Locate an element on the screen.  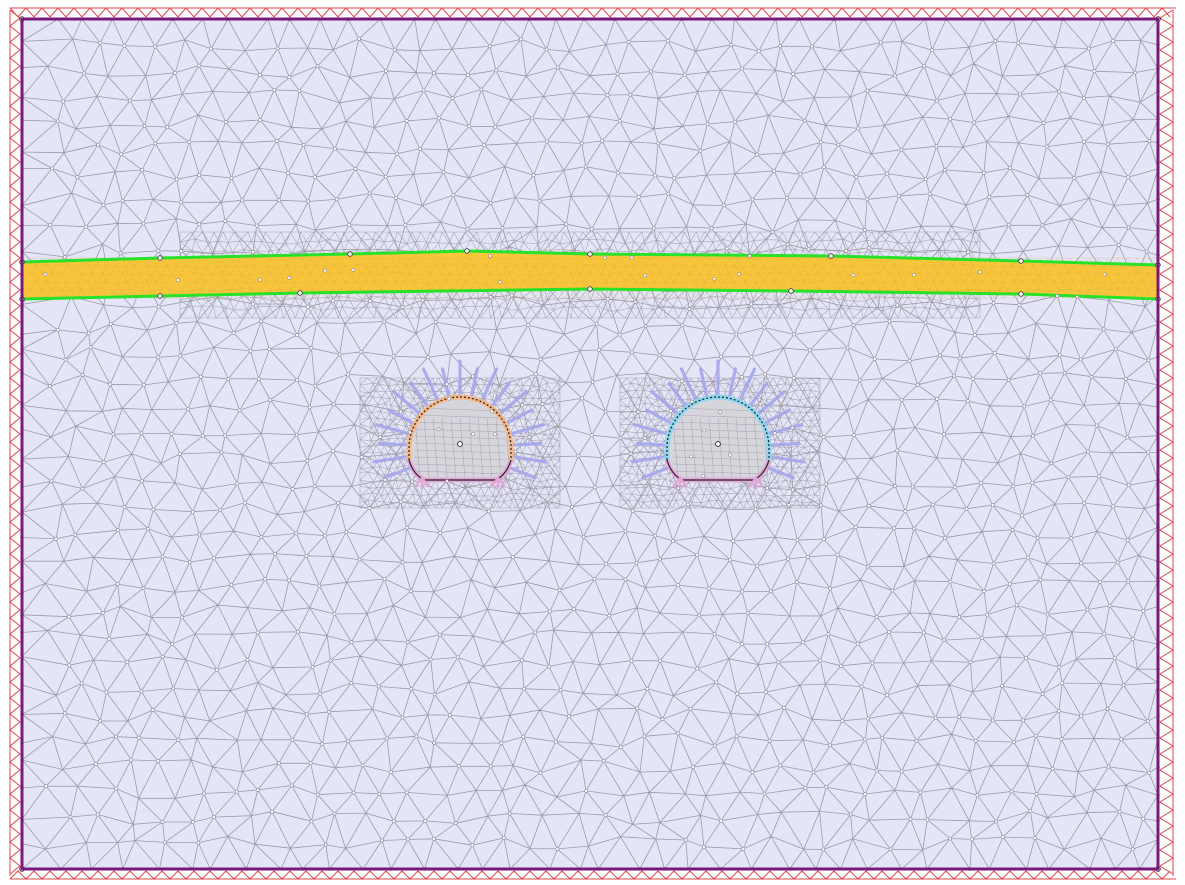
right-tunnel is located at coordinates (718, 441).